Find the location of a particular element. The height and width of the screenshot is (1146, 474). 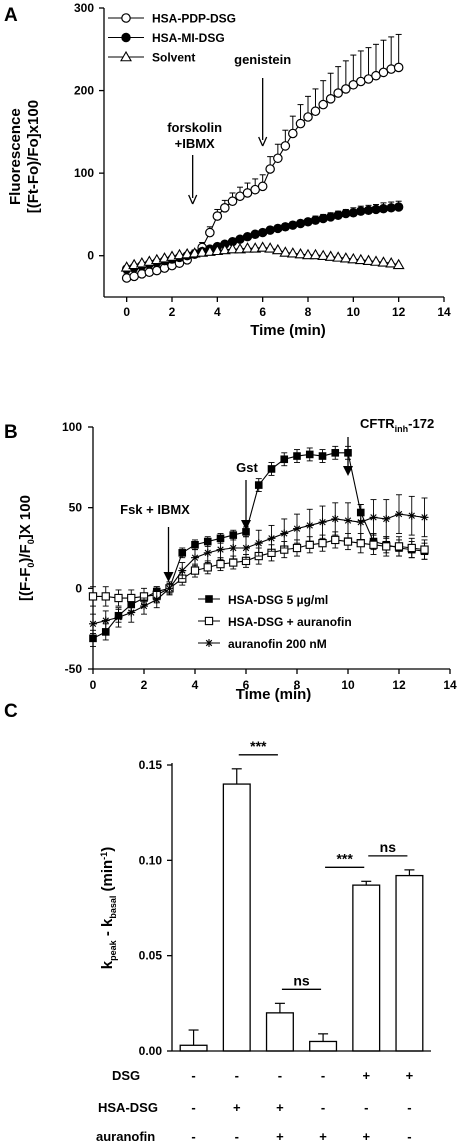

panel-a-annotation: +IBMX is located at coordinates (195, 143).